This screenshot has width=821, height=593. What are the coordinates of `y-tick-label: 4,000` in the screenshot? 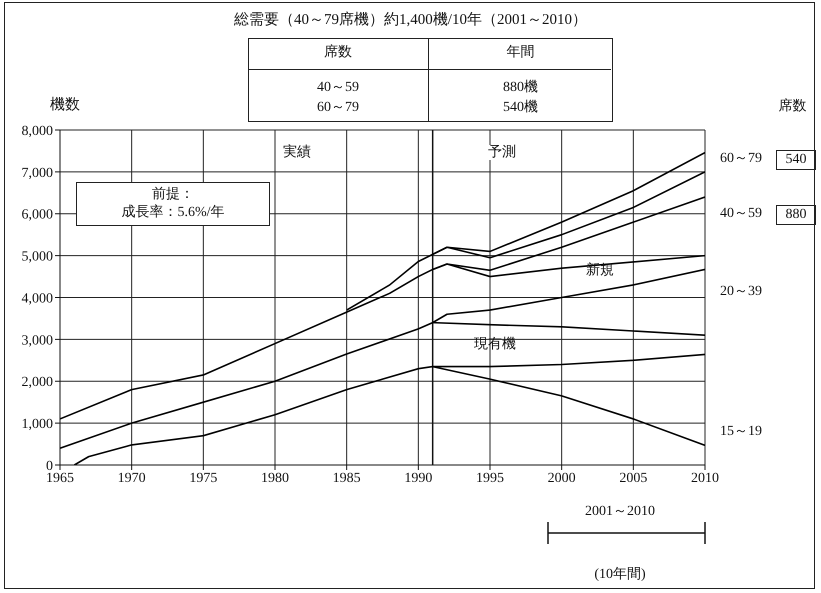 It's located at (37, 298).